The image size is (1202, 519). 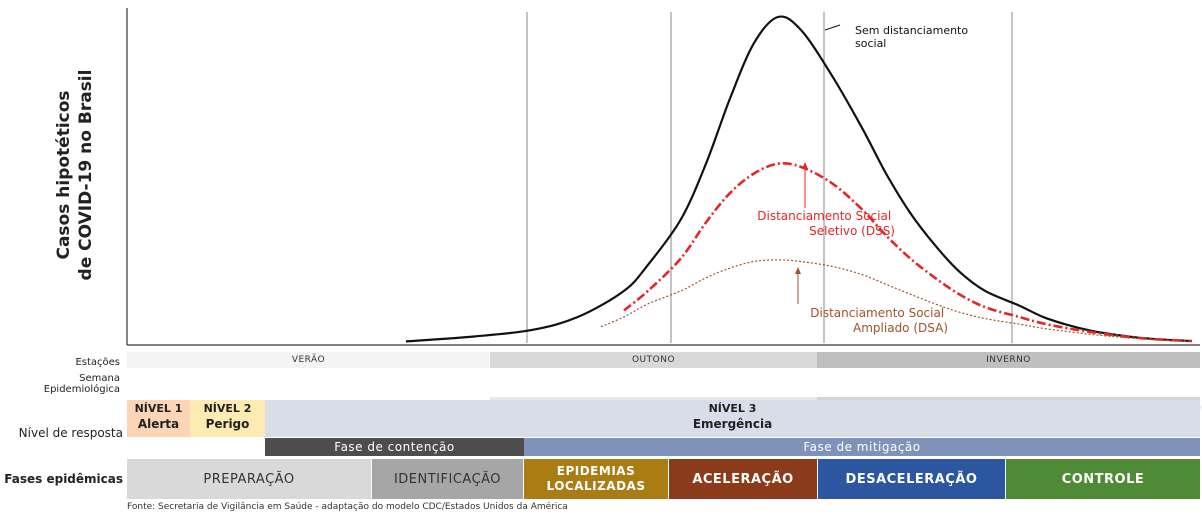 What do you see at coordinates (75, 175) in the screenshot?
I see `y-axis-label: Casos hipotéticos de COVID-19 no Brasil` at bounding box center [75, 175].